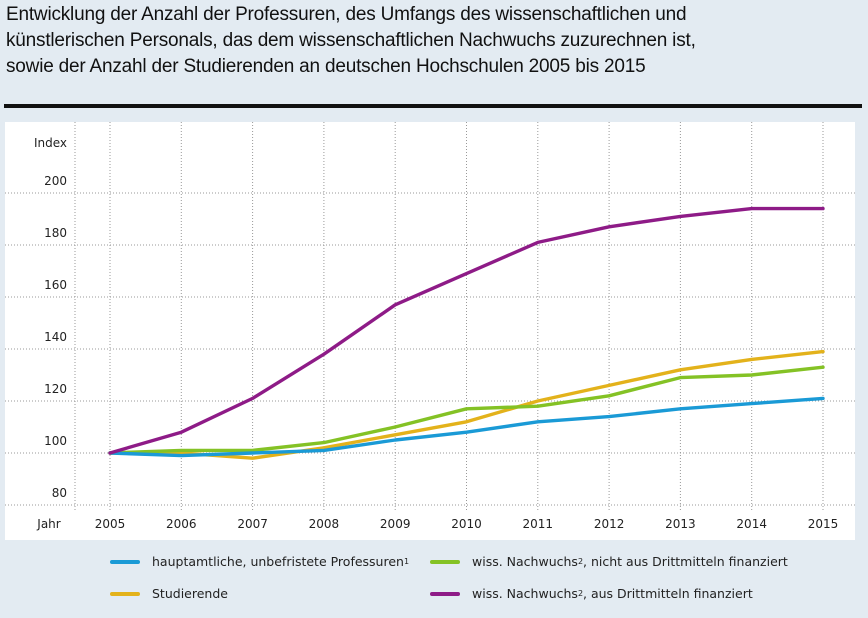 The image size is (868, 618). Describe the element at coordinates (751, 524) in the screenshot. I see `x-tick-label: 2014` at that location.